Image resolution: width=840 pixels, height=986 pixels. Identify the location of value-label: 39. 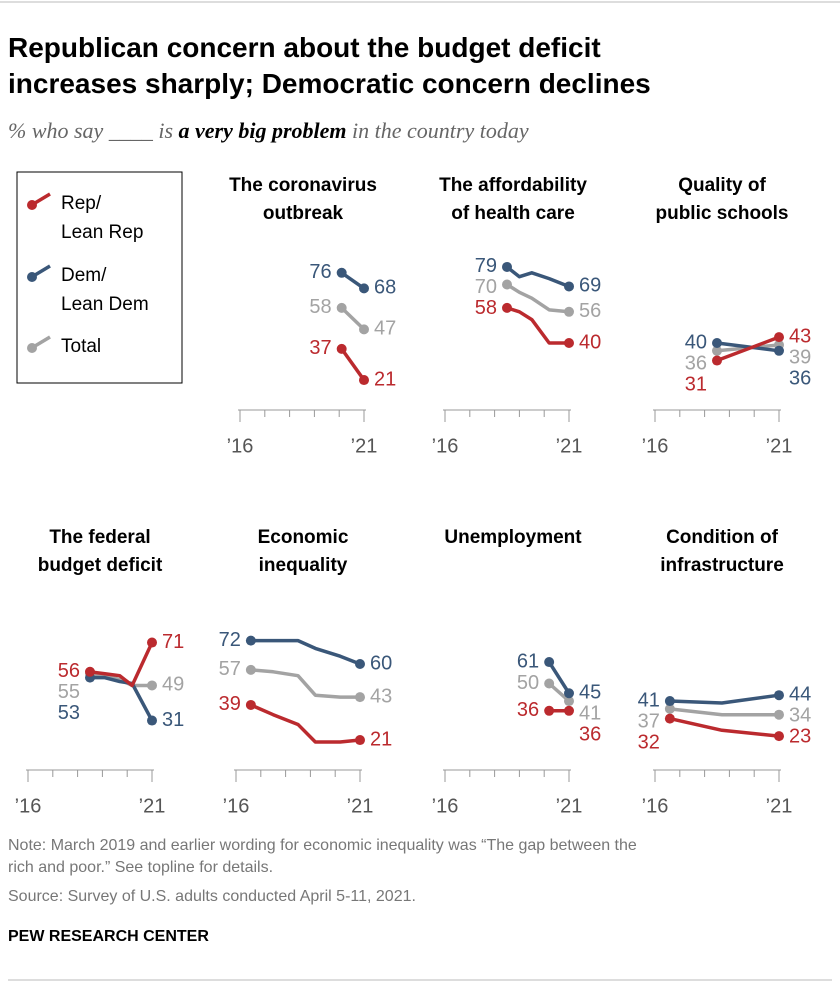
(800, 357).